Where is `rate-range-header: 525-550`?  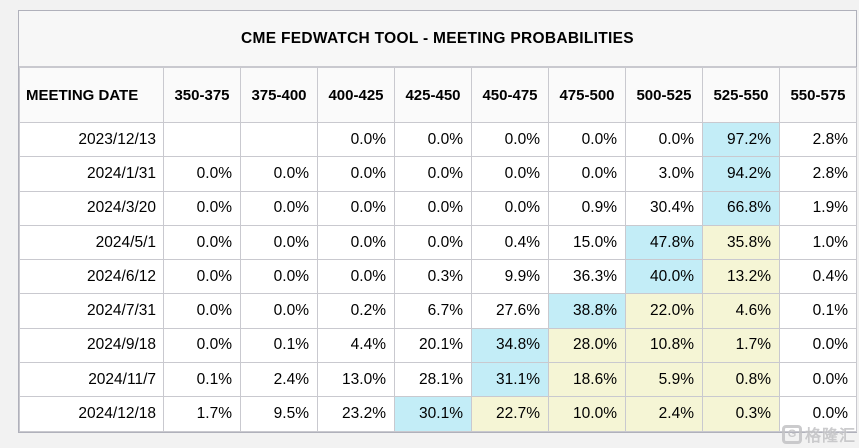 rate-range-header: 525-550 is located at coordinates (741, 95).